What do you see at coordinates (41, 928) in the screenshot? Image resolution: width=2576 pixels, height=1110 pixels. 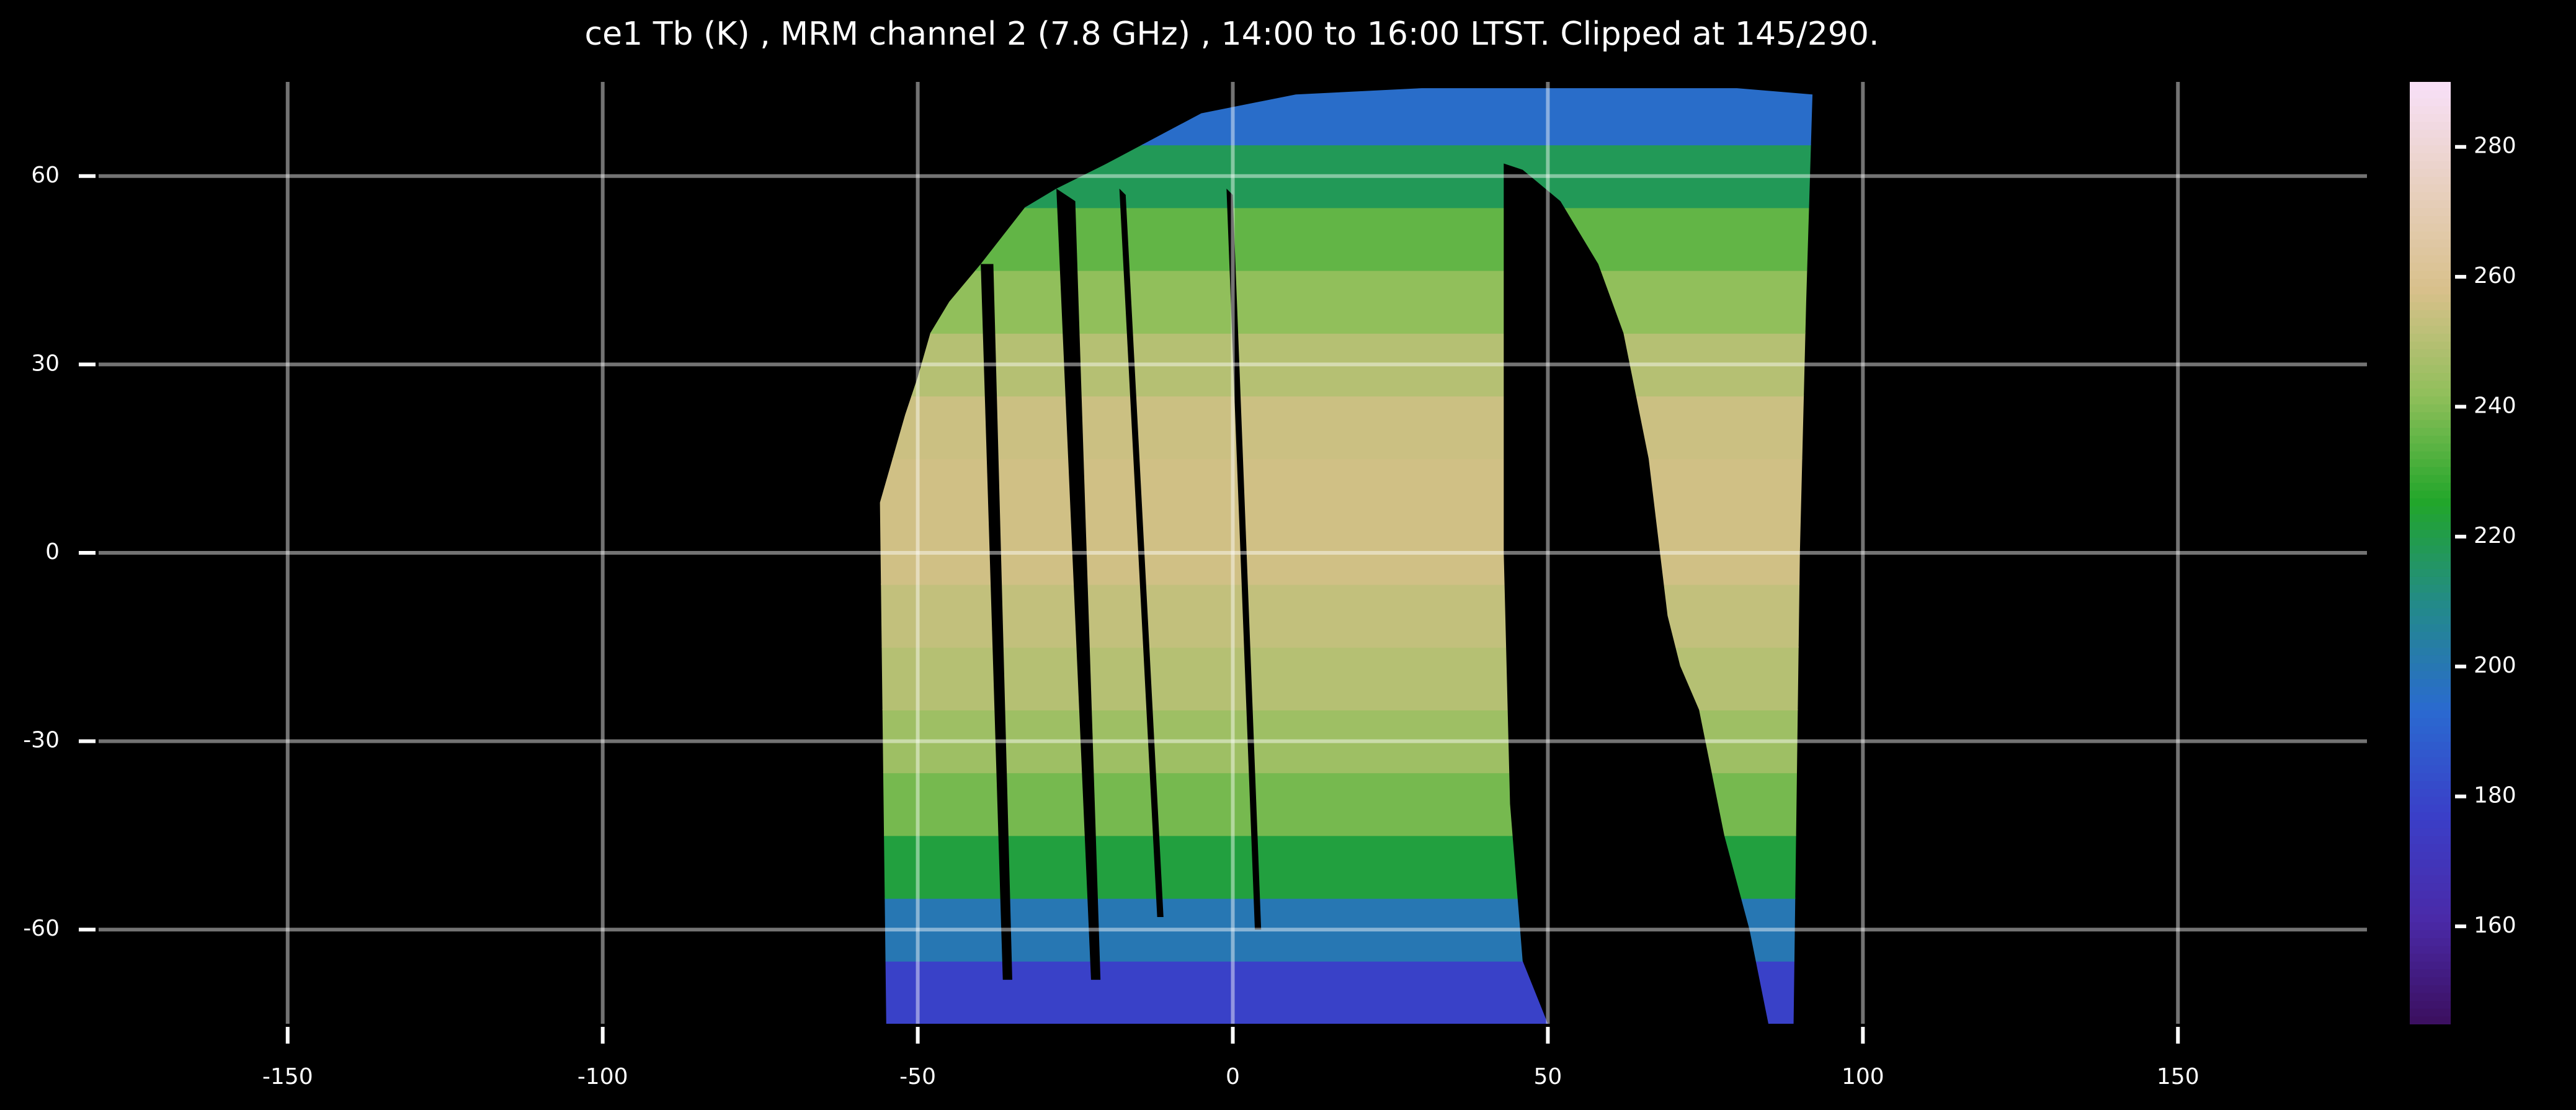 I see `y-tick-label: -60` at bounding box center [41, 928].